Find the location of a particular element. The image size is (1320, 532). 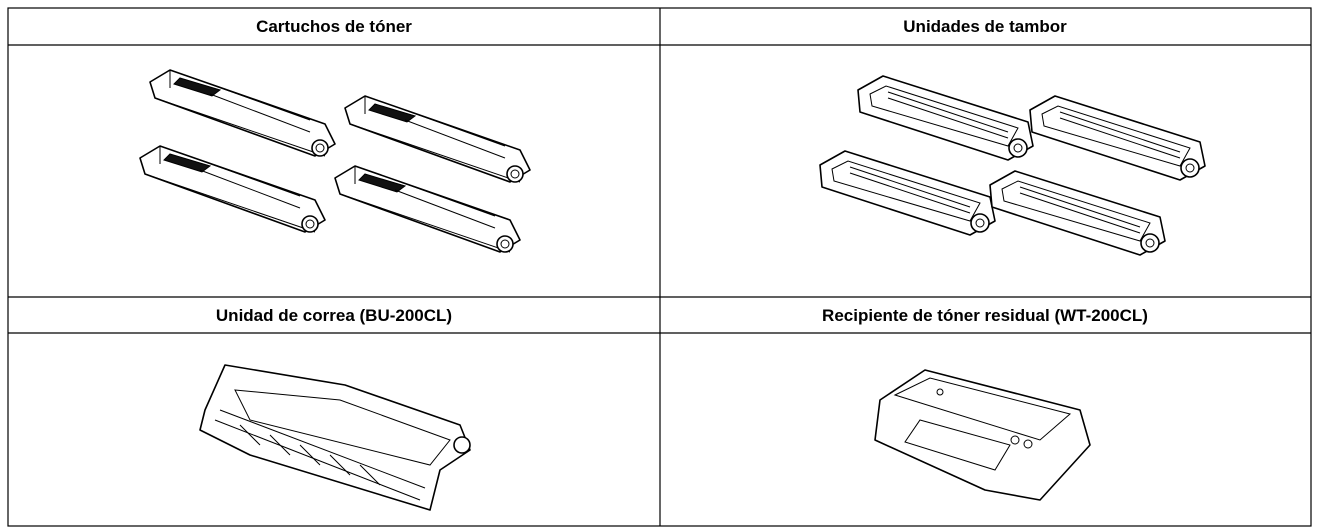

cell-header: Cartuchos de tóner is located at coordinates (334, 26).